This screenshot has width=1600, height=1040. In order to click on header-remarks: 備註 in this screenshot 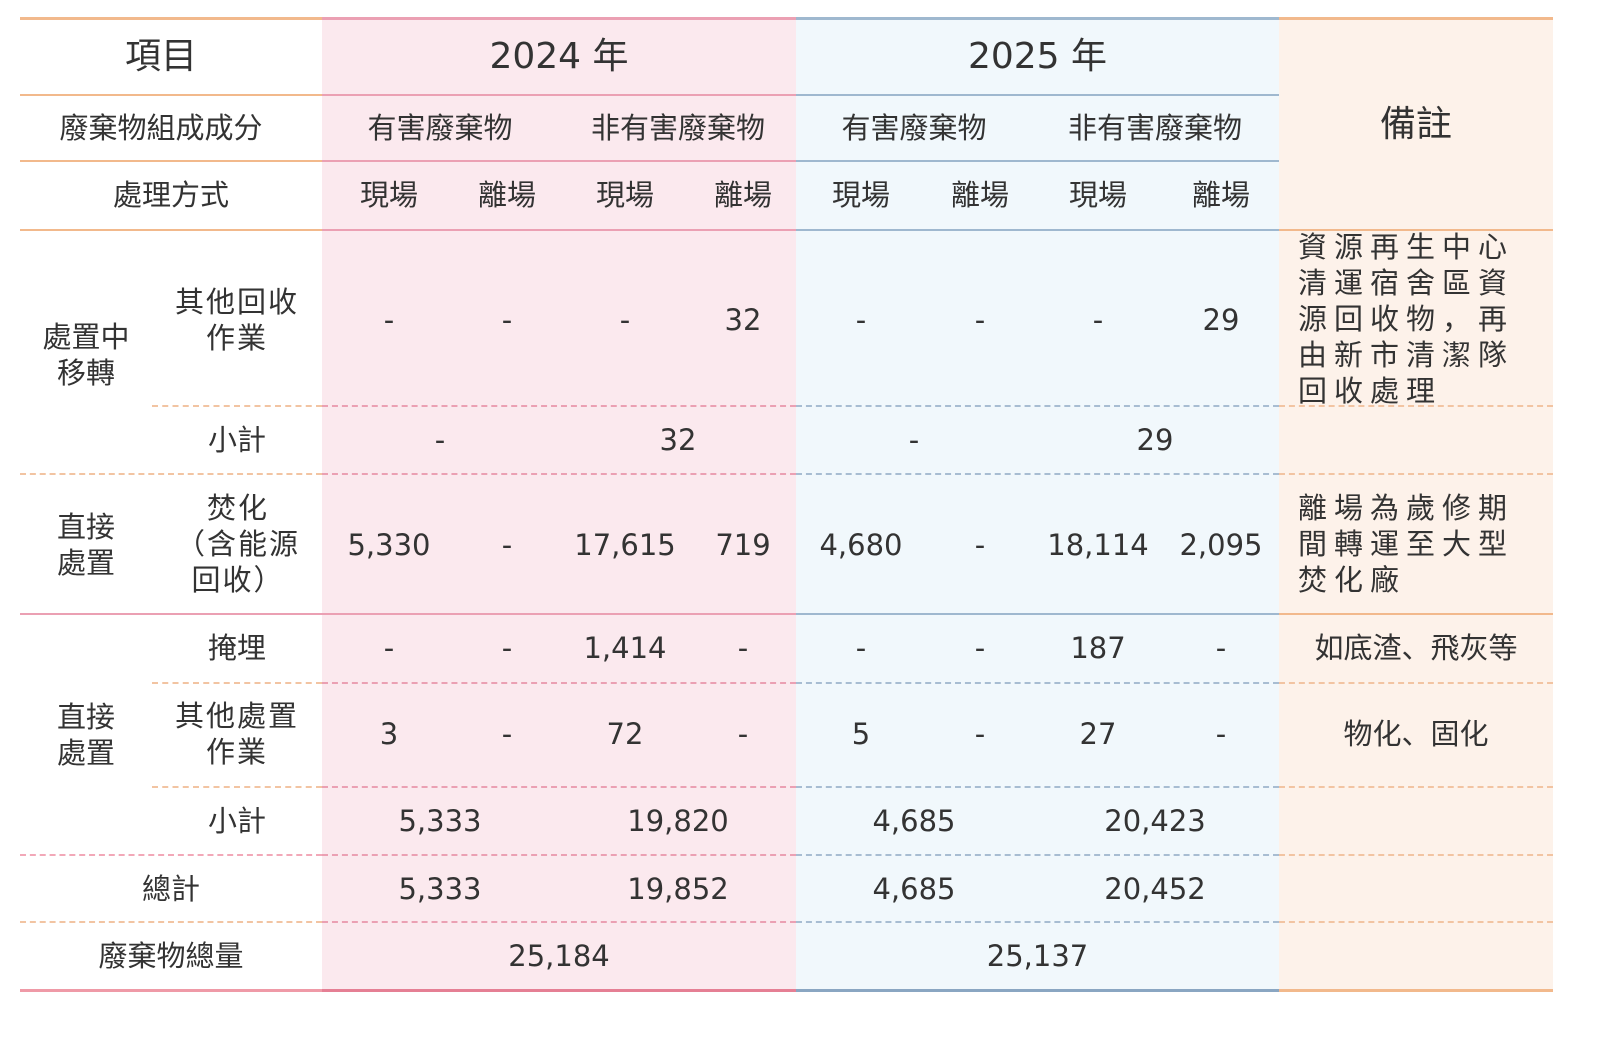, I will do `click(1415, 124)`.